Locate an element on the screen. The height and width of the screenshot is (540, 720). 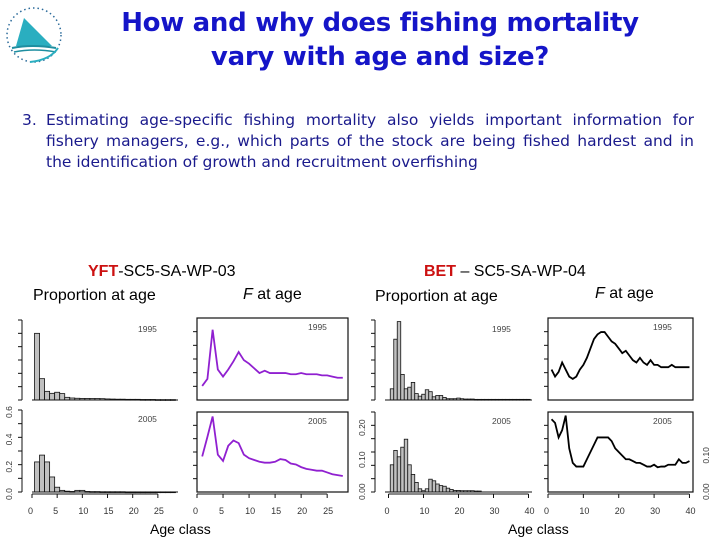
yft-f-symbol: F is located at coordinates (248, 294).